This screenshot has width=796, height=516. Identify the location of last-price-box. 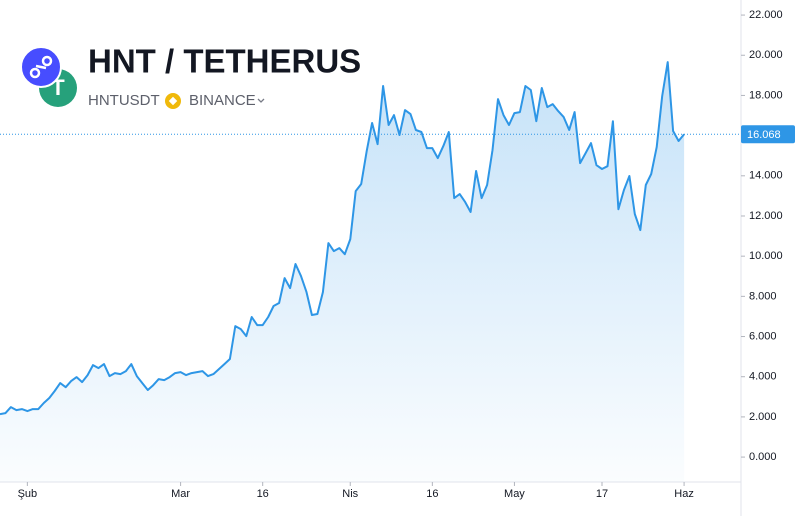
(768, 134).